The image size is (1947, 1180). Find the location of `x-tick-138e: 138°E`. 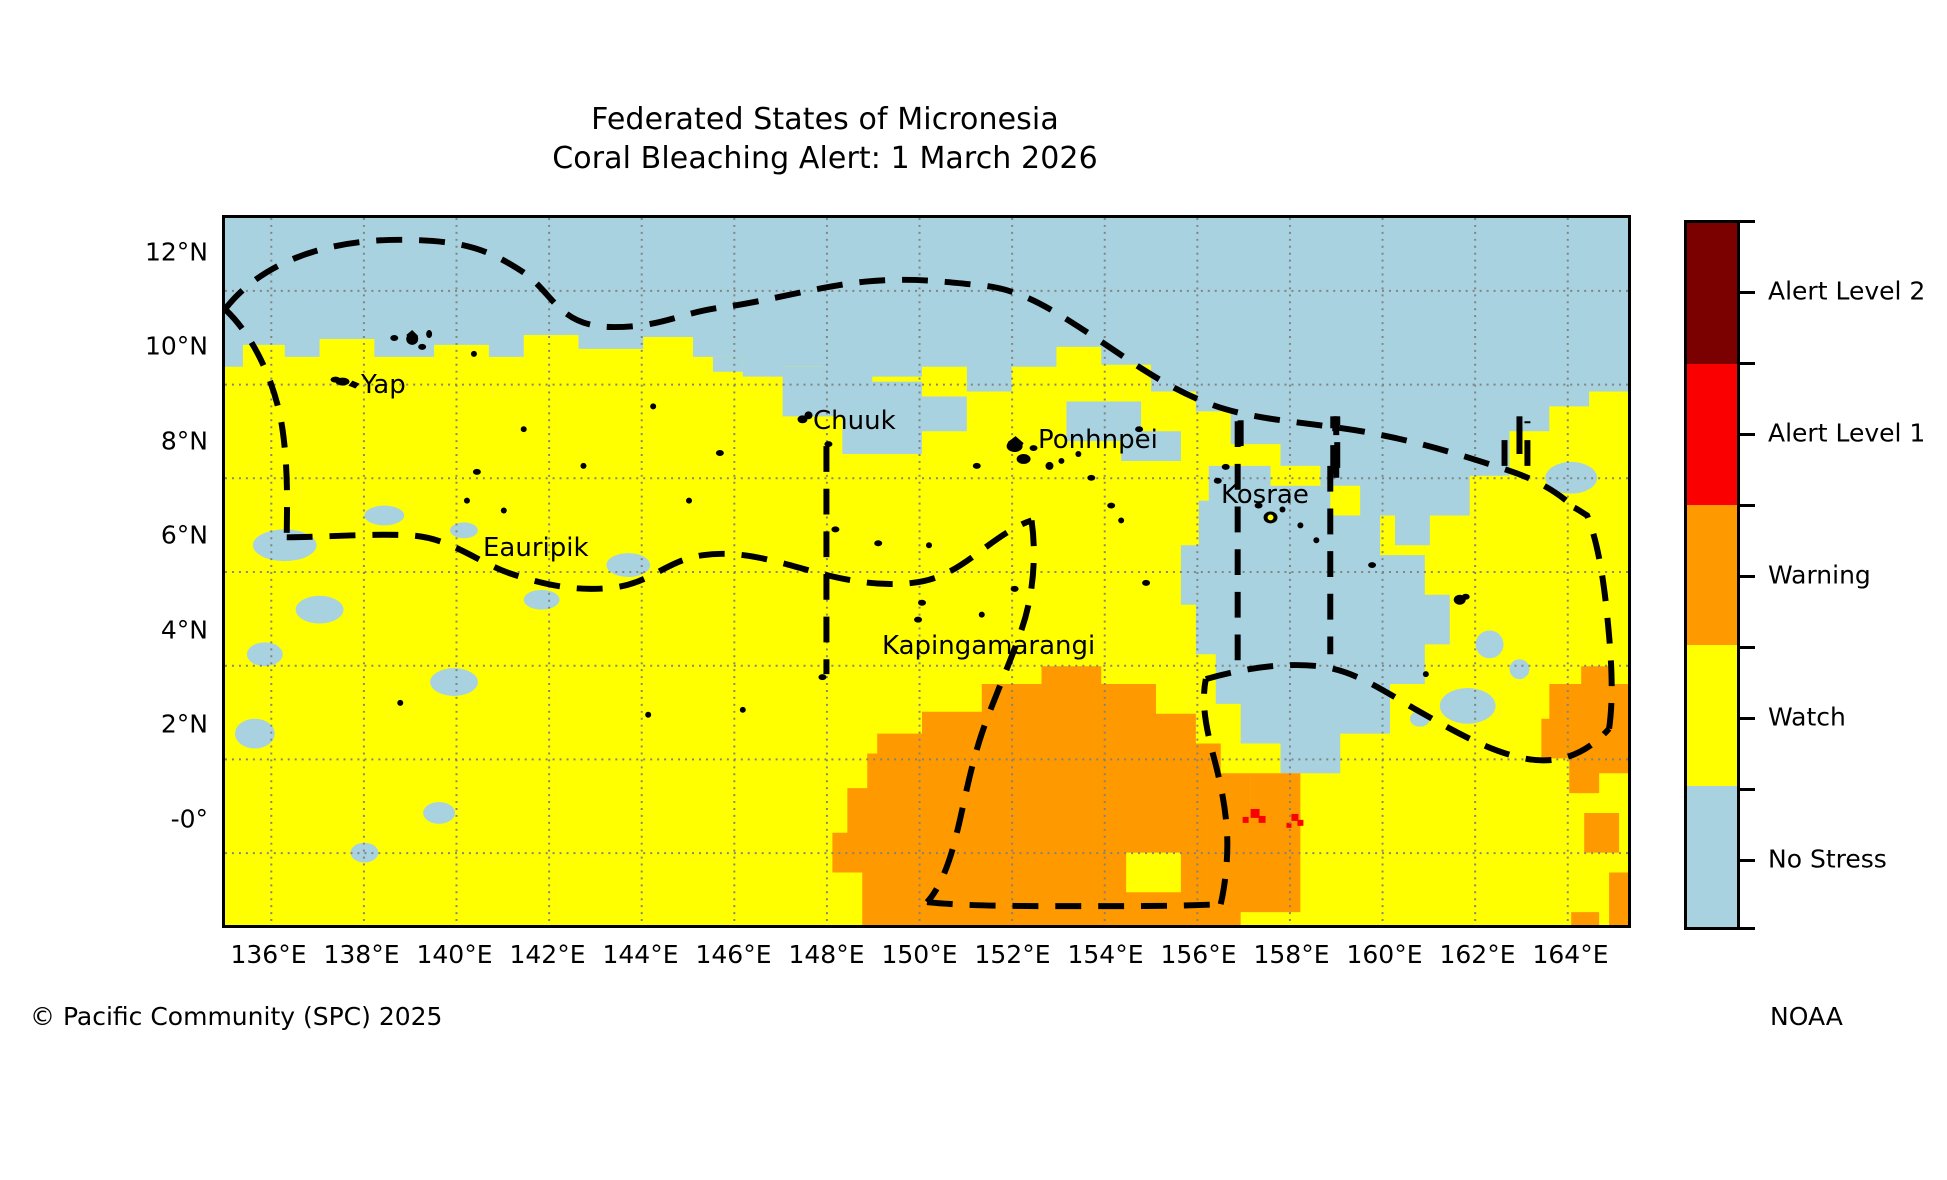

x-tick-138e: 138°E is located at coordinates (361, 954).